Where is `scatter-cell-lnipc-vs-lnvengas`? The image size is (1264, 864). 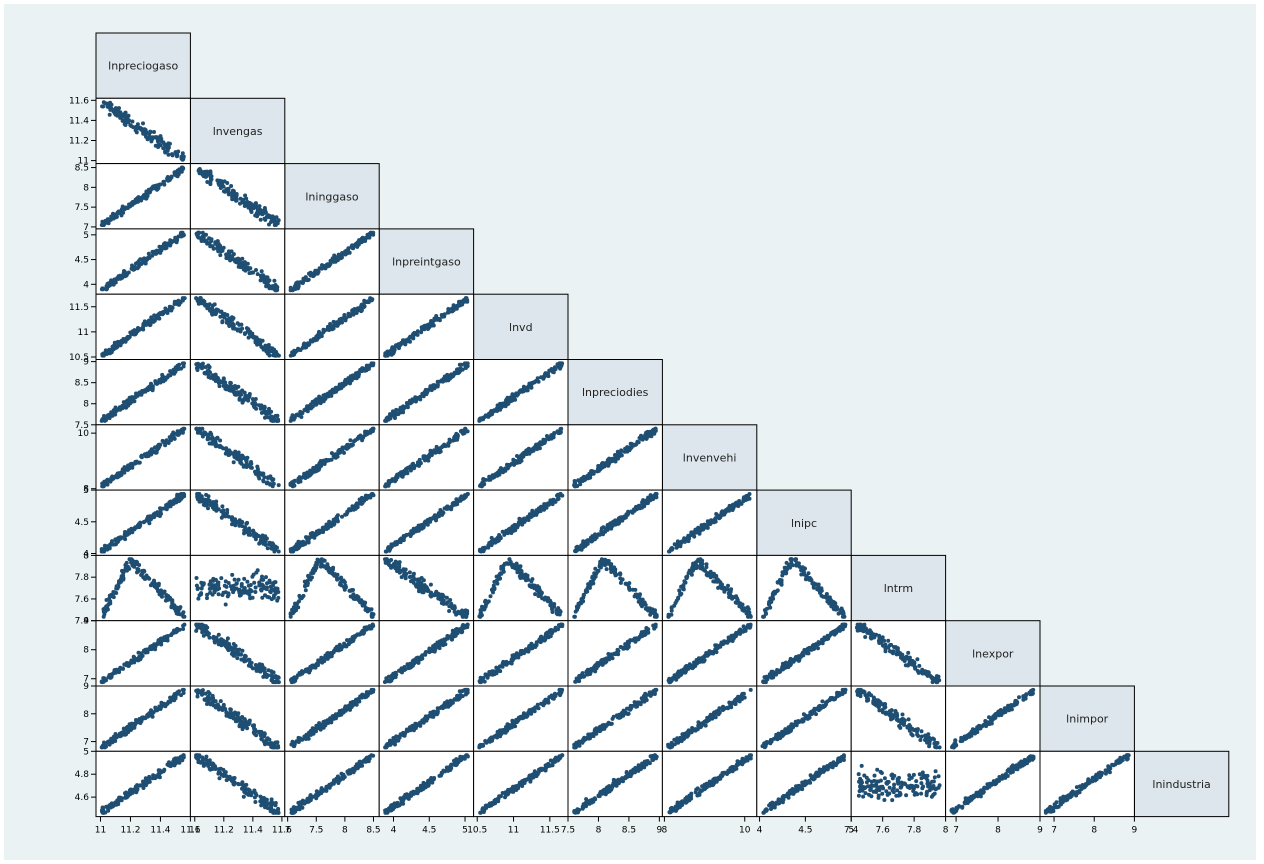
scatter-cell-lnipc-vs-lnvengas is located at coordinates (237, 522).